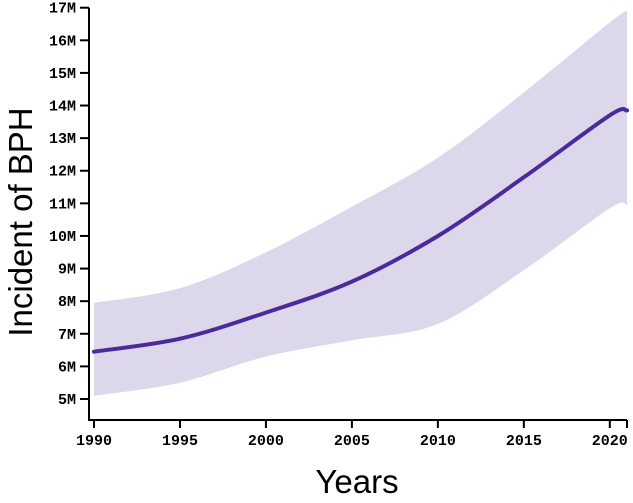  Describe the element at coordinates (438, 441) in the screenshot. I see `x-tick-label: 2010` at that location.